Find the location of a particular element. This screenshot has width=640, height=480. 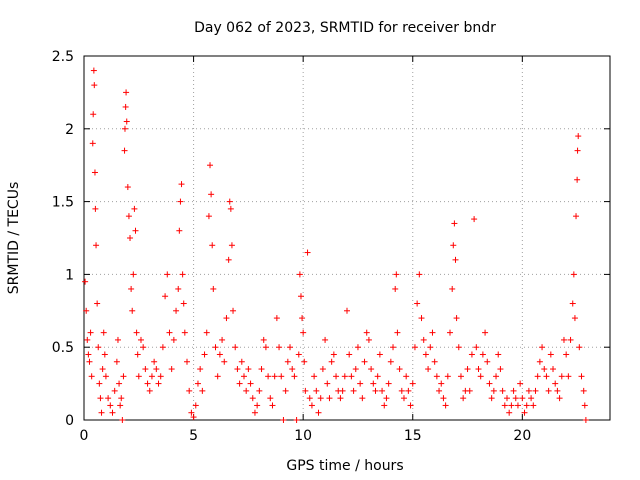

y-tick-label: 1.5 is located at coordinates (63, 203).